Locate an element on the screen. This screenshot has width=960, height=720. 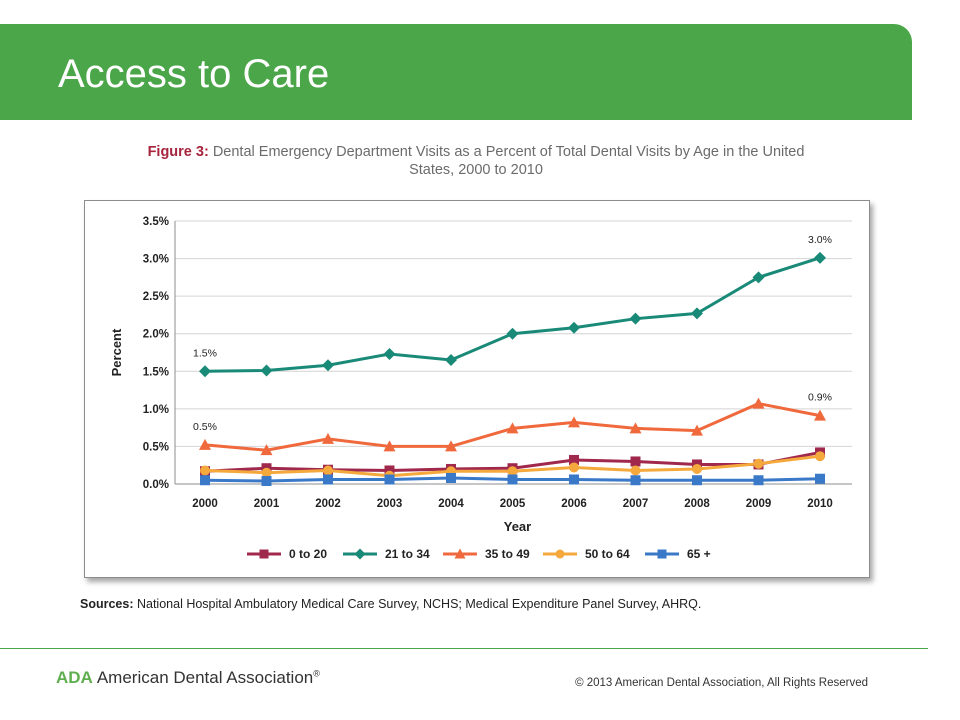
y-tick-label: 0.0% is located at coordinates (156, 485).